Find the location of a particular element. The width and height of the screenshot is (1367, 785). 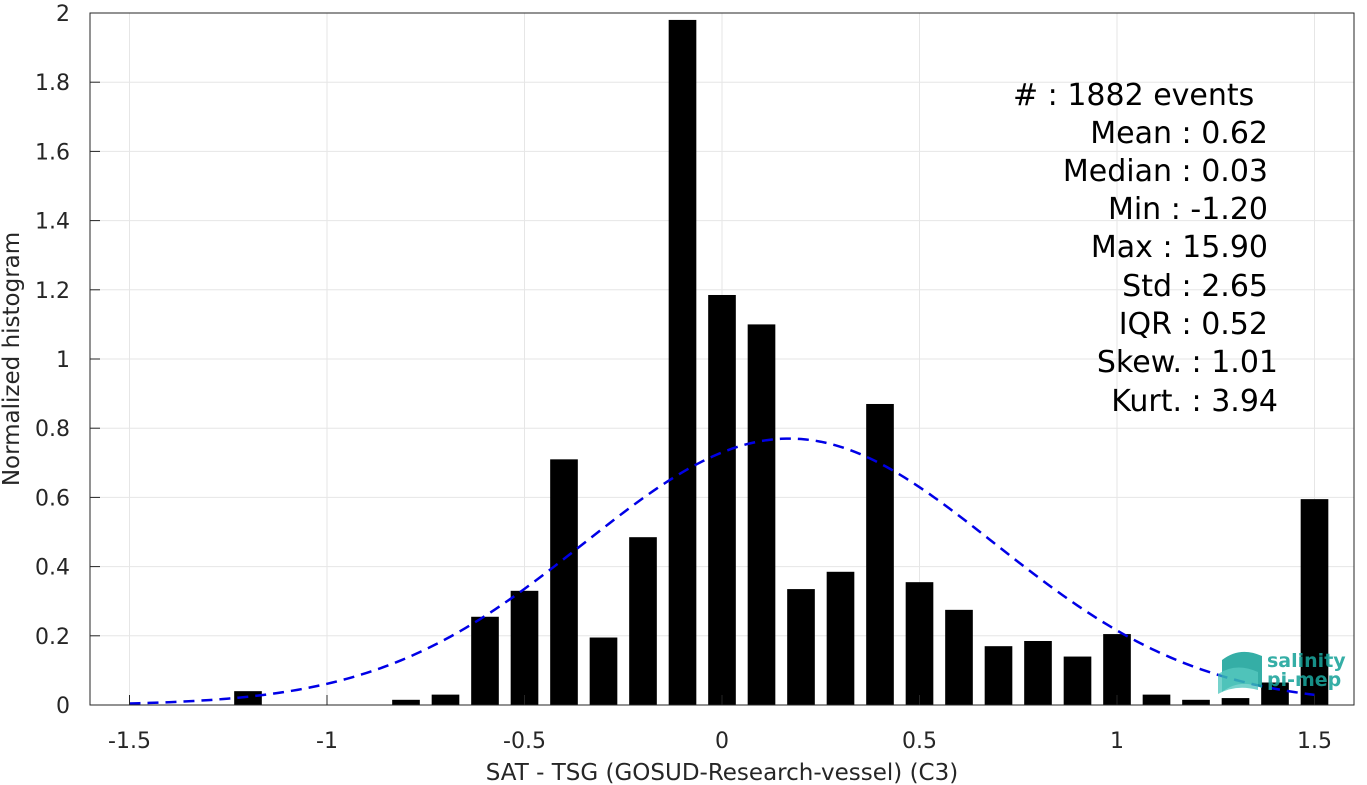

y-tick-label: 1.2 is located at coordinates (52, 291).